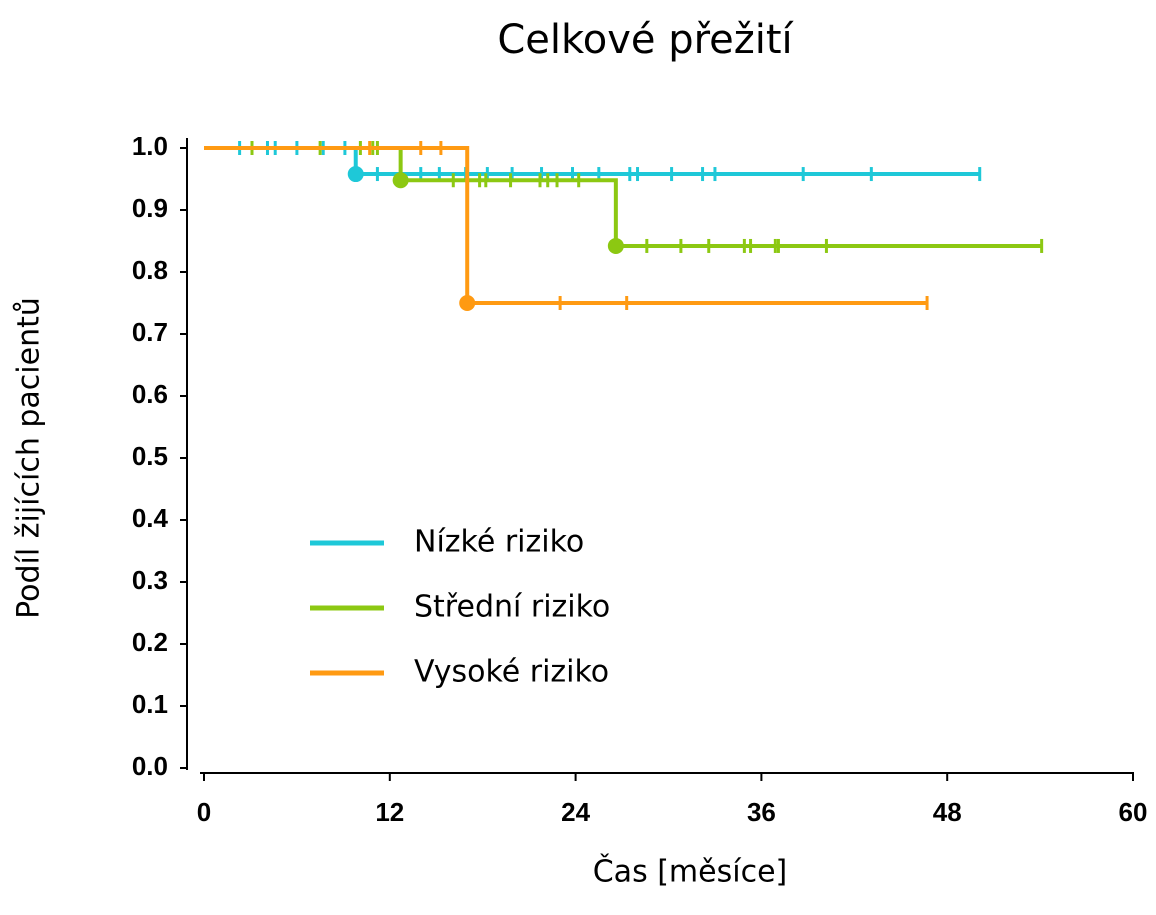 This screenshot has width=1156, height=915. What do you see at coordinates (761, 812) in the screenshot?
I see `x-tick-label: 36` at bounding box center [761, 812].